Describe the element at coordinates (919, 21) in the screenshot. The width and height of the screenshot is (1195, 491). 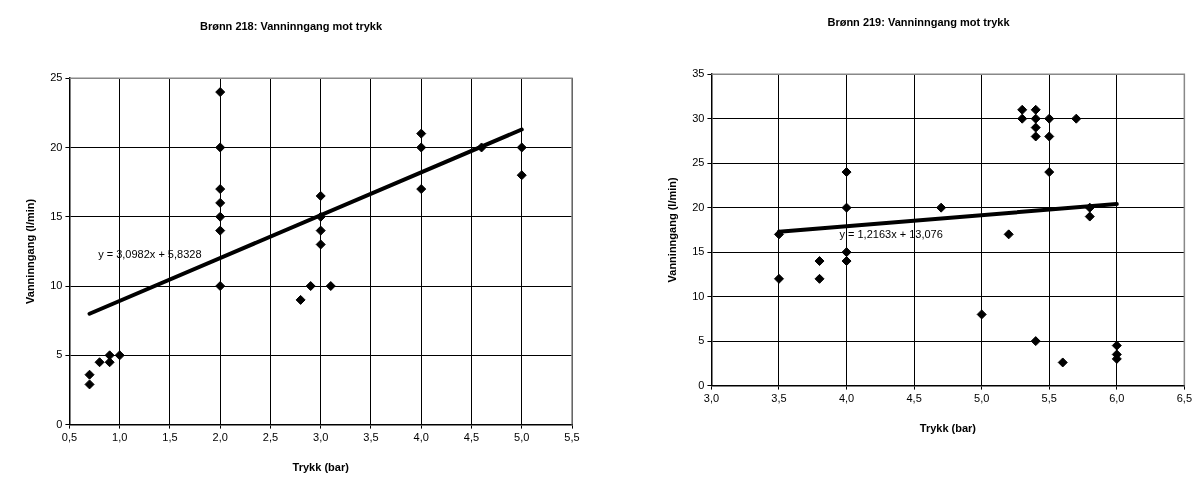
I see `chart-title: Brønn 219: Vanninngang mot trykk` at that location.